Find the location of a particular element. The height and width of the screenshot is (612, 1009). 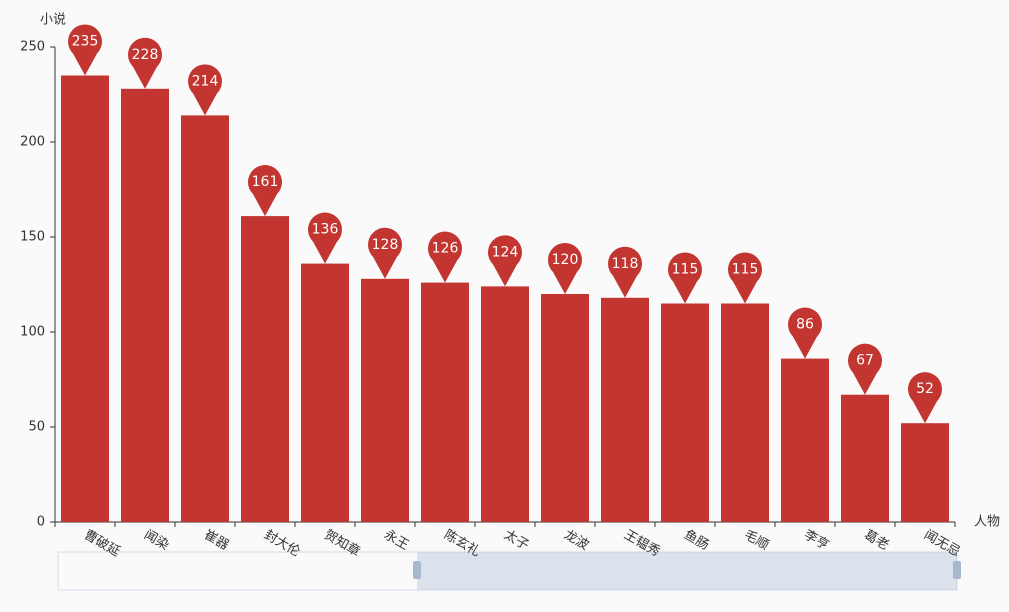

pin-label: 67 is located at coordinates (865, 361).